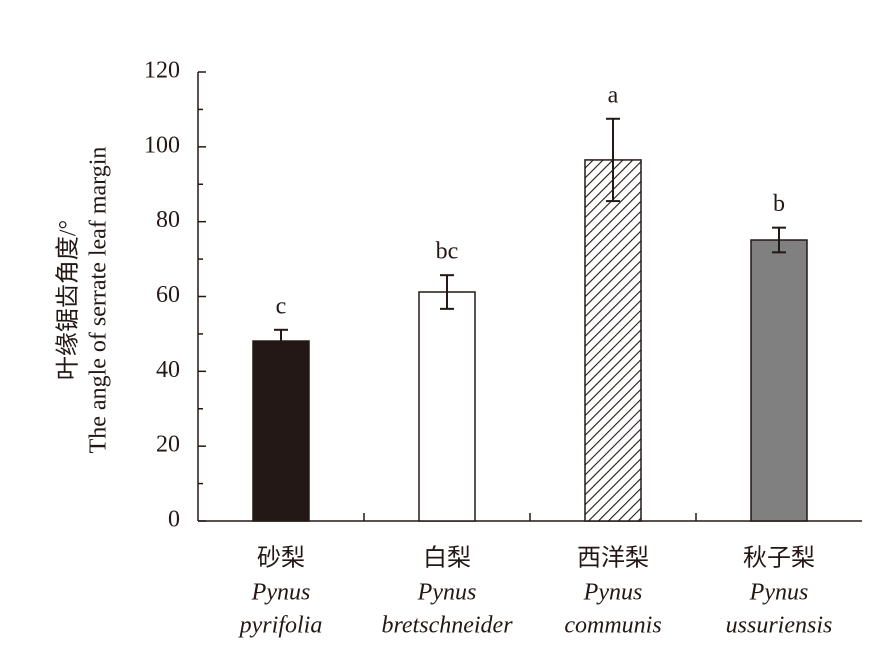  I want to click on y-tick-label: 0, so click(174, 520).